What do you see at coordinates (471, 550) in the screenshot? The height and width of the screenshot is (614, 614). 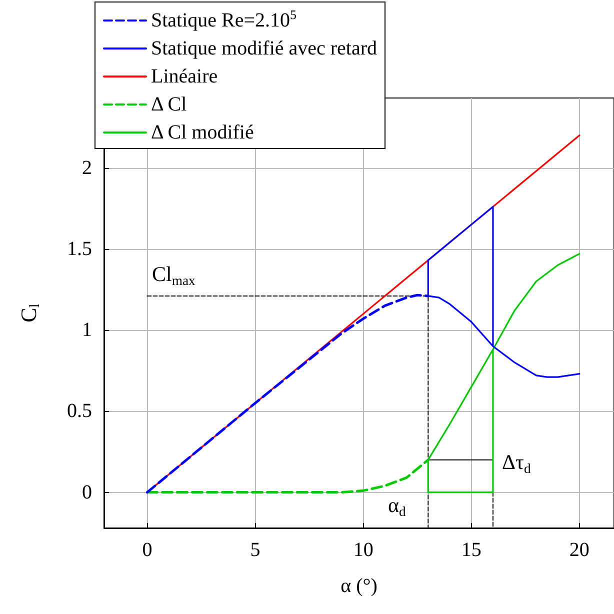 I see `x-tick-label: 15` at bounding box center [471, 550].